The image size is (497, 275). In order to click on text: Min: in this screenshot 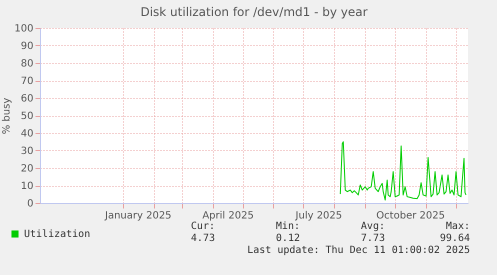, I will do `click(288, 226)`.